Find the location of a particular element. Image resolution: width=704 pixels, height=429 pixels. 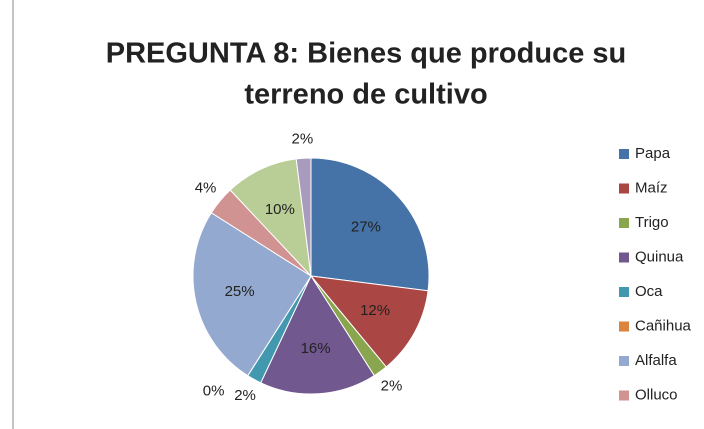

legend-label: Trigo is located at coordinates (652, 222).